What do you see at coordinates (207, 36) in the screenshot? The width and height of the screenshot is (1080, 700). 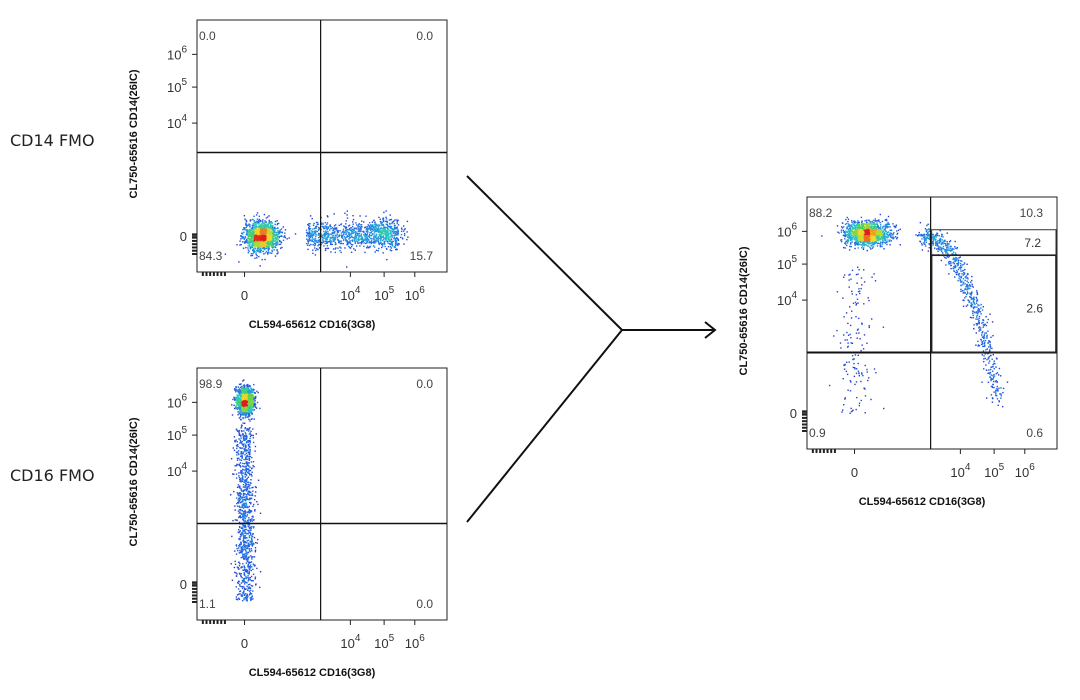 I see `quadrant-value-upper-left: 0.0` at bounding box center [207, 36].